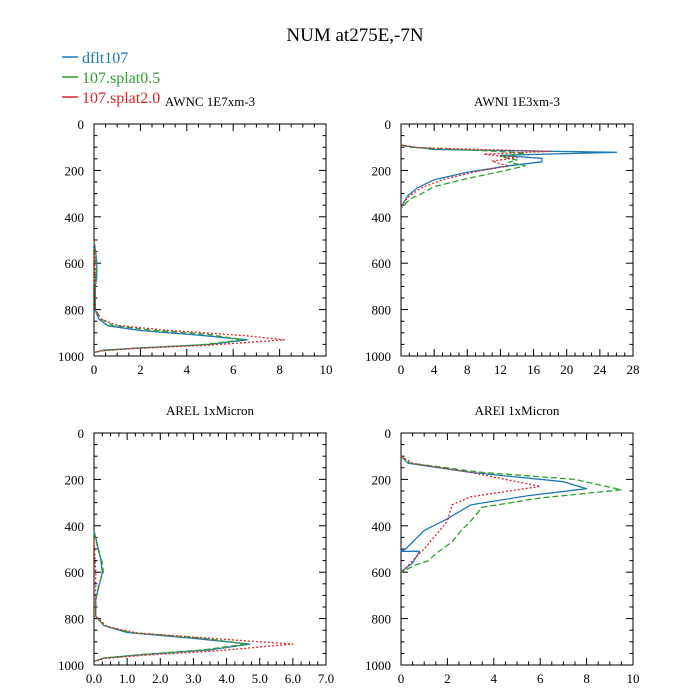  I want to click on awni-series-dflt107, so click(509, 176).